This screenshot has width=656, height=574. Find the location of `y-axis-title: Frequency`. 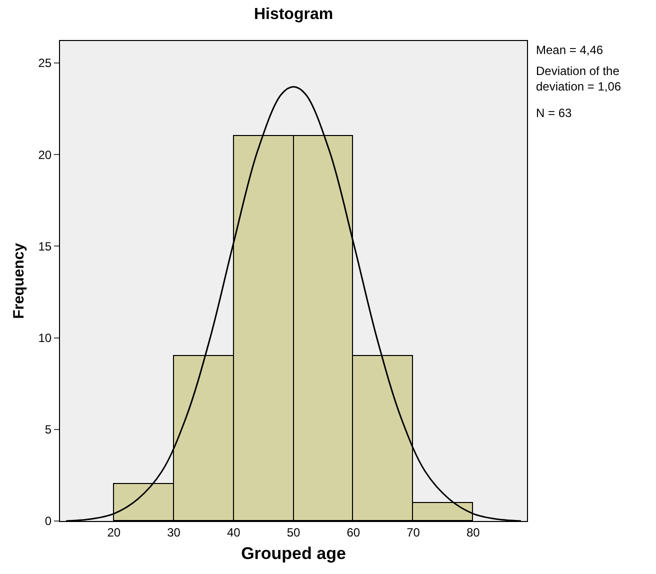

y-axis-title: Frequency is located at coordinates (19, 280).